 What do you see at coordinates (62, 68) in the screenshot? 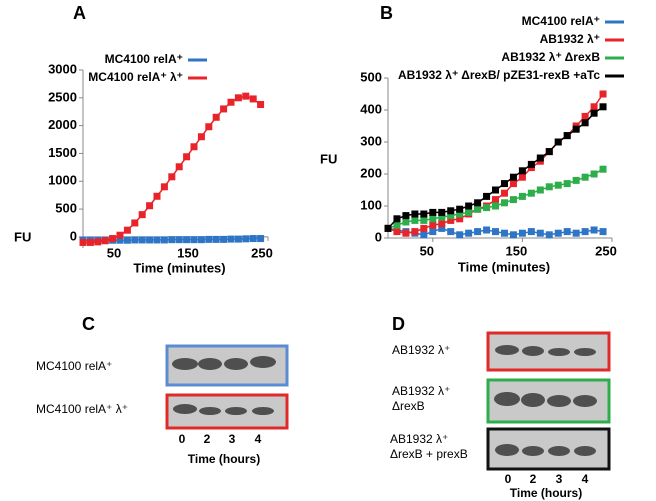
I see `y-tick-label: 3000` at bounding box center [62, 68].